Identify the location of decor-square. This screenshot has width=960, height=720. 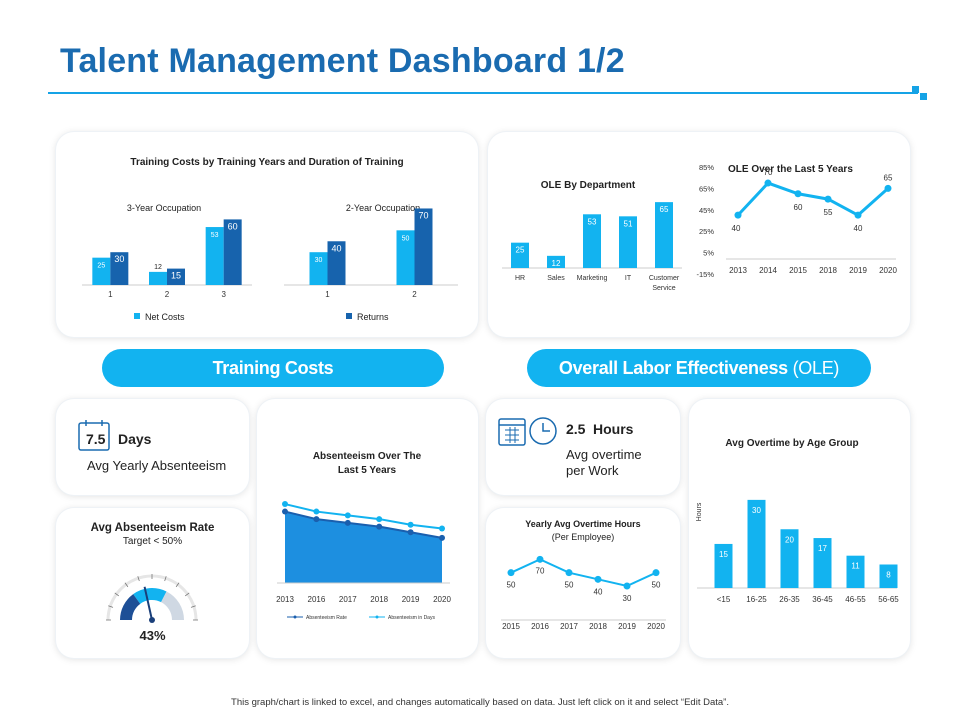
(915, 89).